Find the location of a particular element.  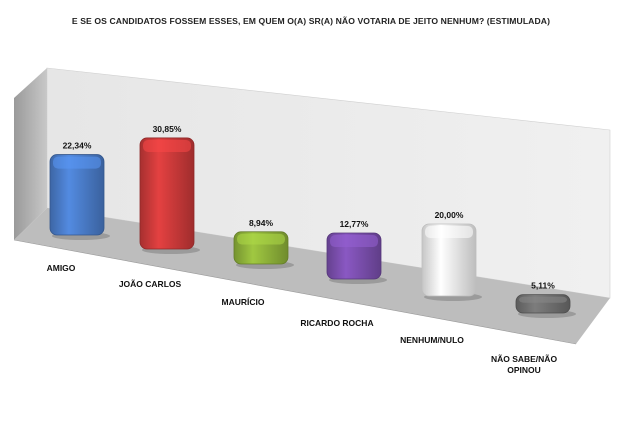

category-label-2: JOÃO CARLOS is located at coordinates (150, 284).